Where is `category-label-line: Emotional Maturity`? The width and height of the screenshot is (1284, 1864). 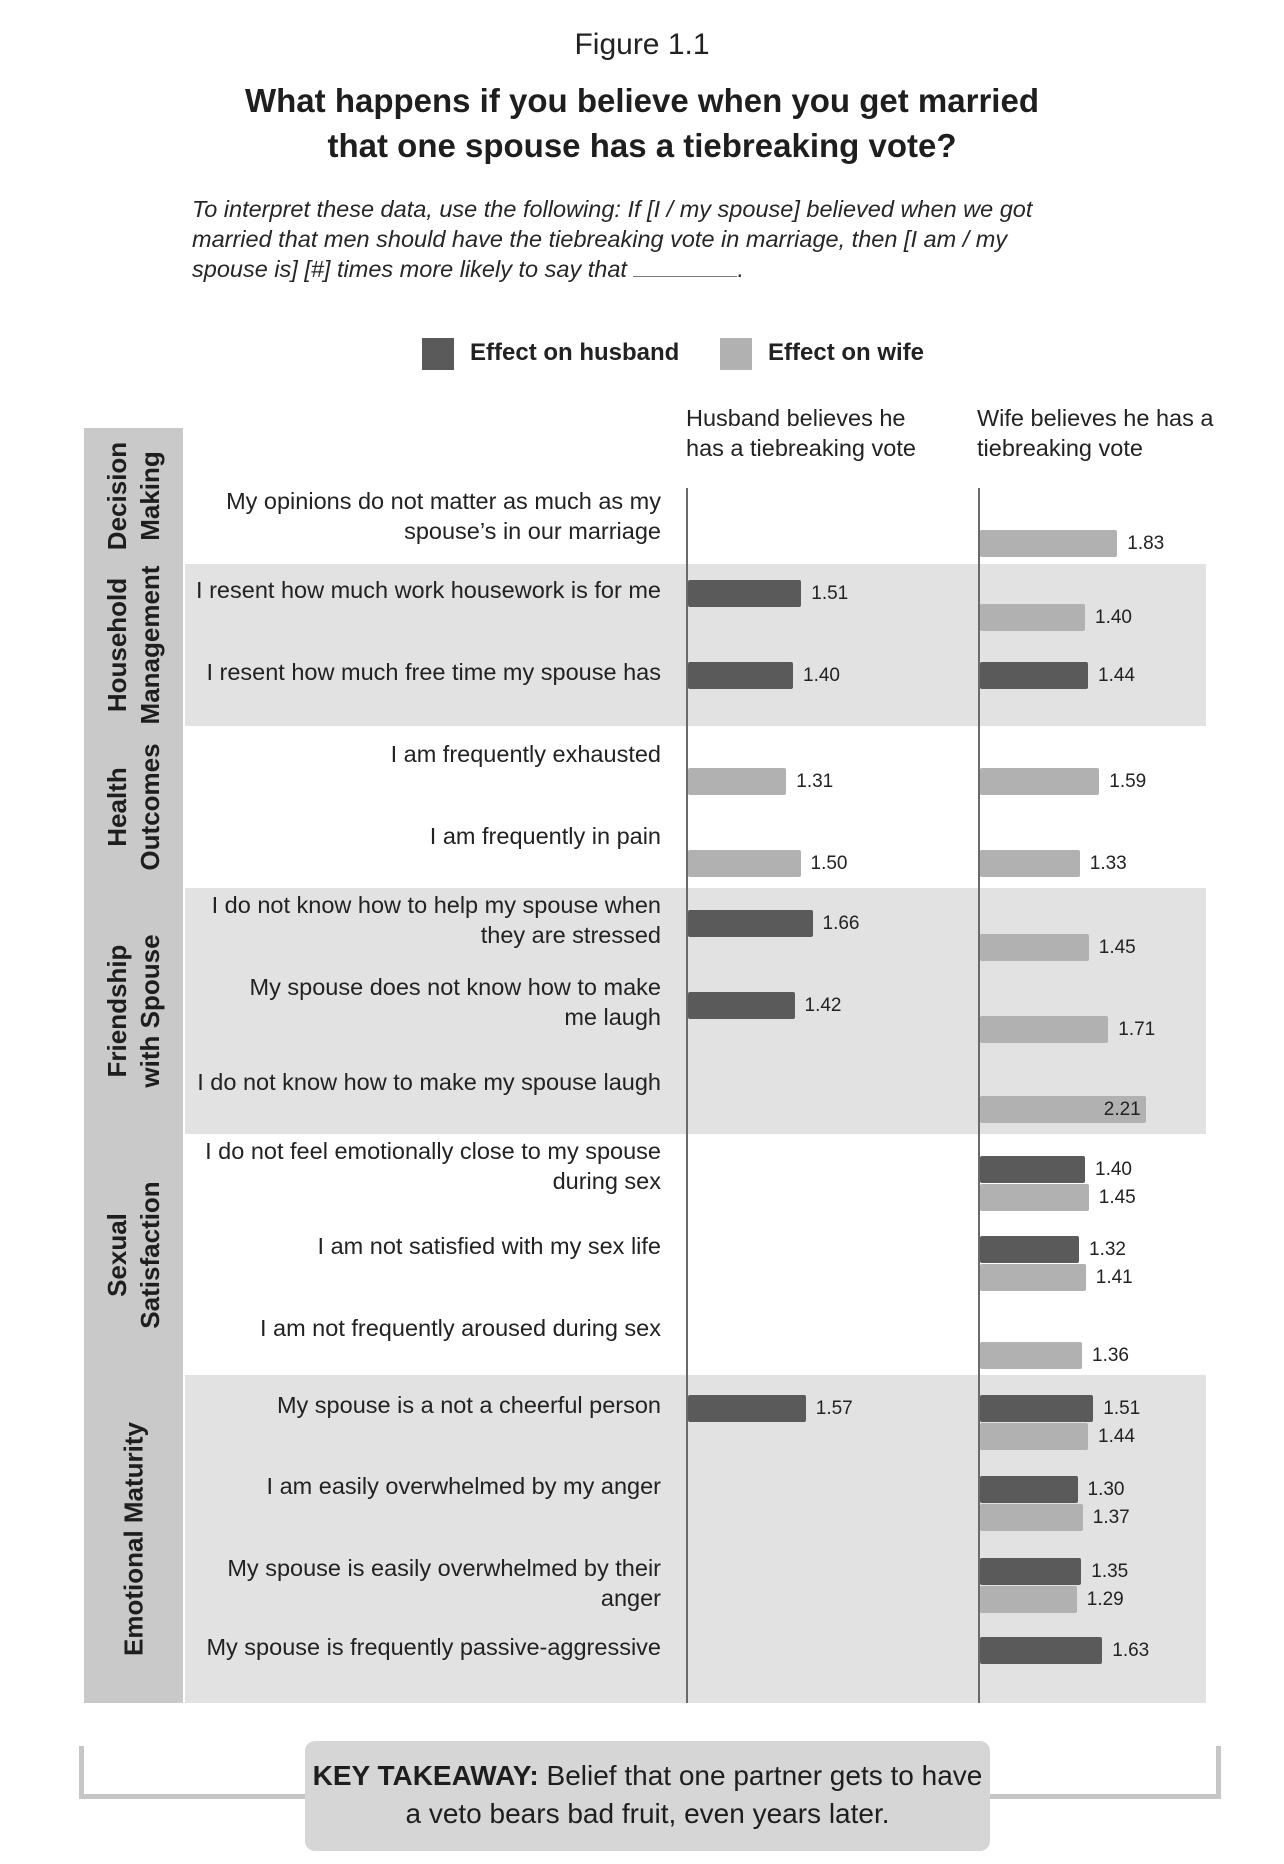
category-label-line: Emotional Maturity is located at coordinates (133, 1539).